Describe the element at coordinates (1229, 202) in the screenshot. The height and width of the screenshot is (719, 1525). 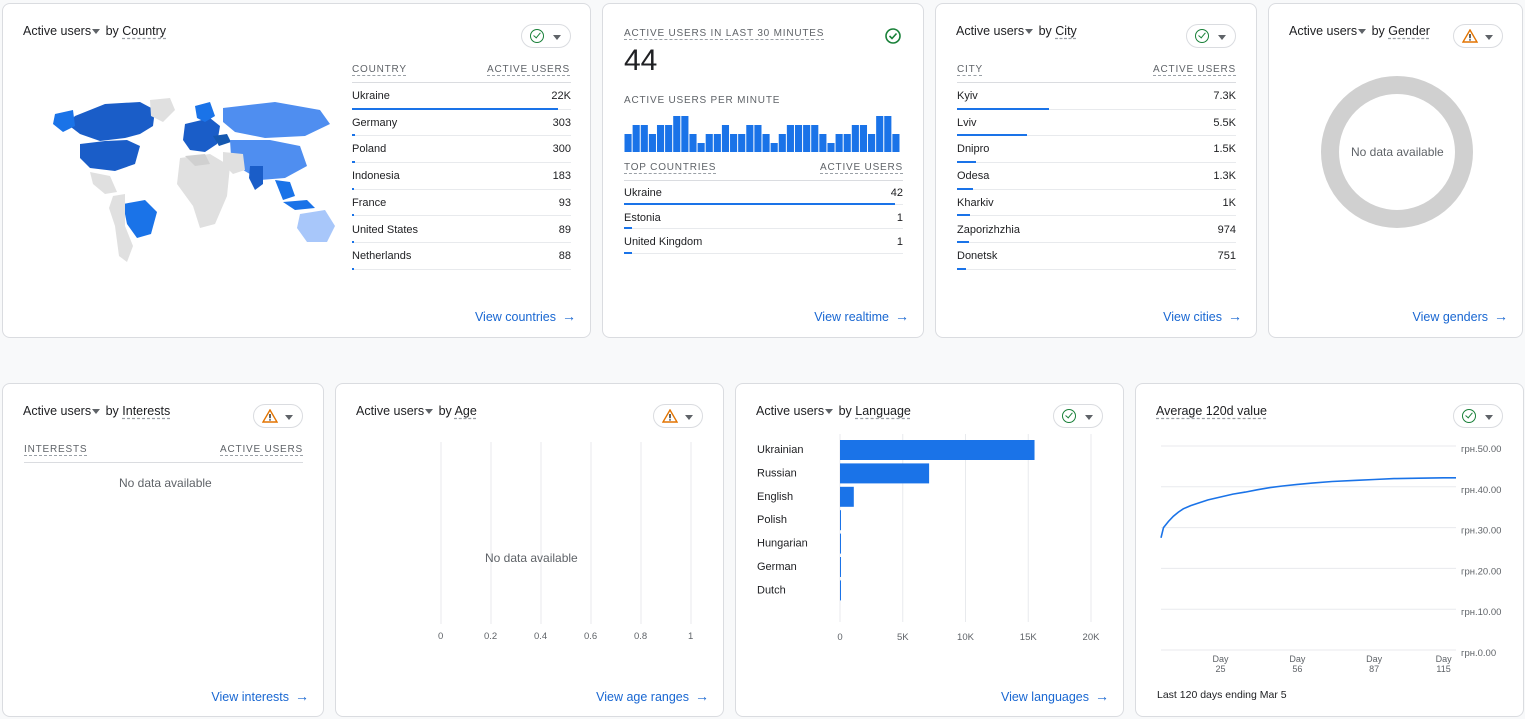
I see `row-value: 1K` at that location.